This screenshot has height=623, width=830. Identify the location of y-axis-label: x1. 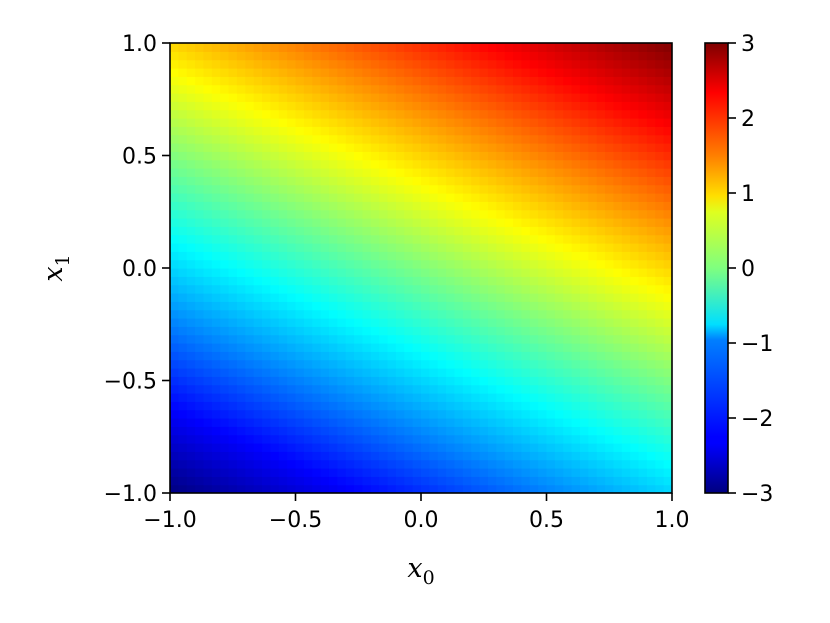
(56, 267).